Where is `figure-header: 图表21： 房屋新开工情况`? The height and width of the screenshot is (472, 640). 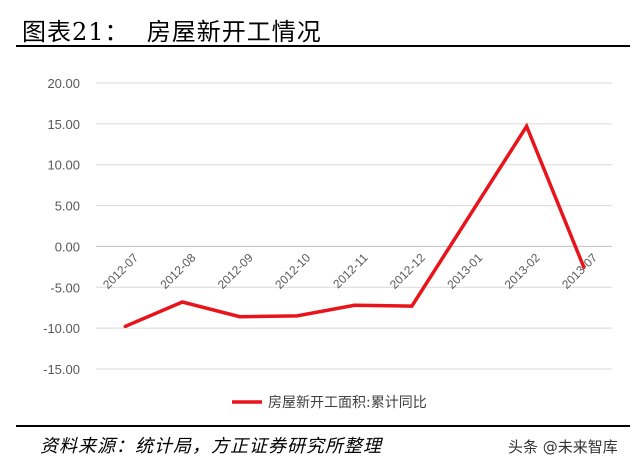 figure-header: 图表21： 房屋新开工情况 is located at coordinates (323, 27).